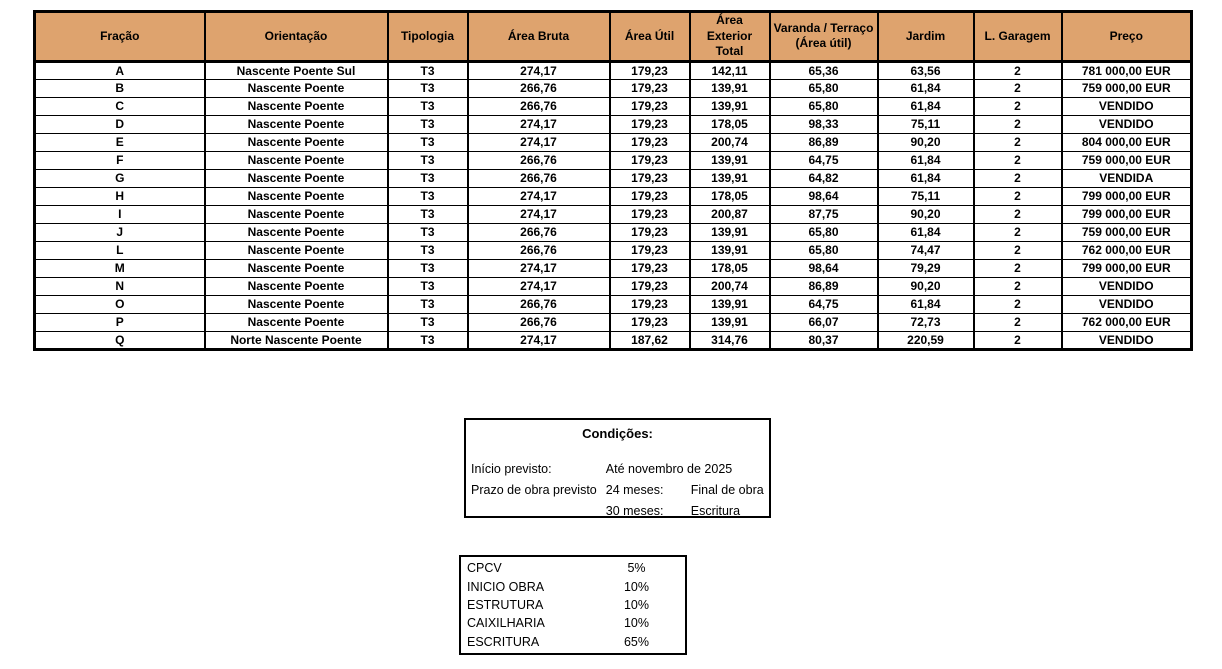 The image size is (1222, 669). Describe the element at coordinates (823, 268) in the screenshot. I see `value-cell: 98,64` at that location.